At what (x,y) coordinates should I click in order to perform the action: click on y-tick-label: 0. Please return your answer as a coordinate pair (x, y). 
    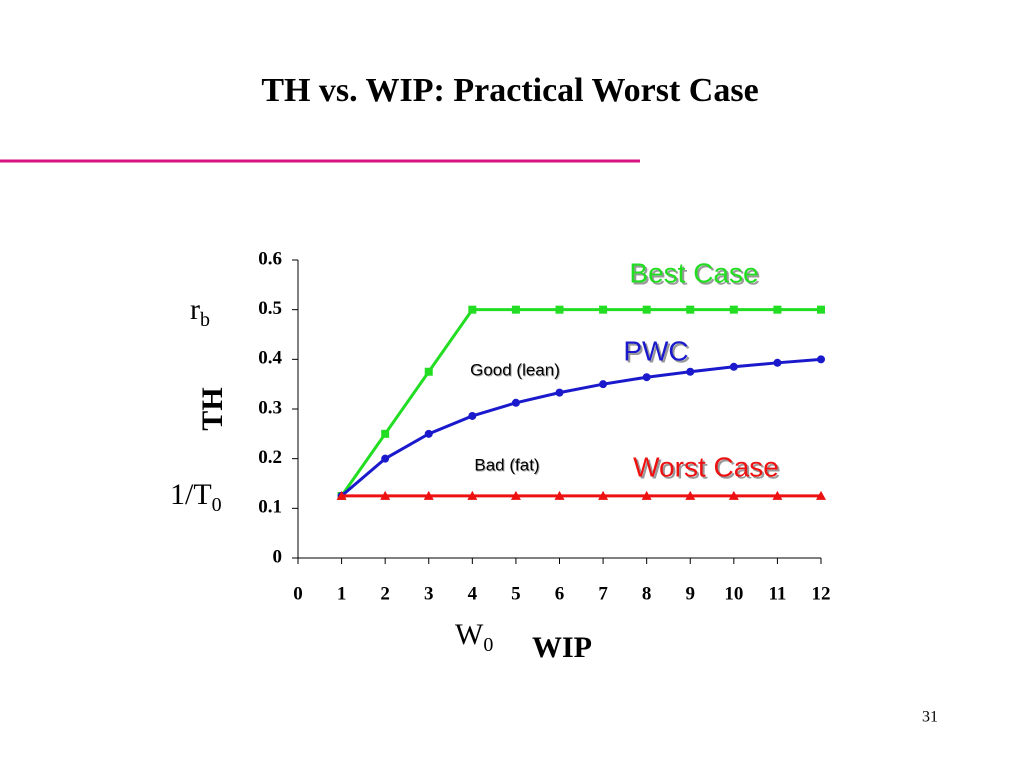
    Looking at the image, I should click on (278, 556).